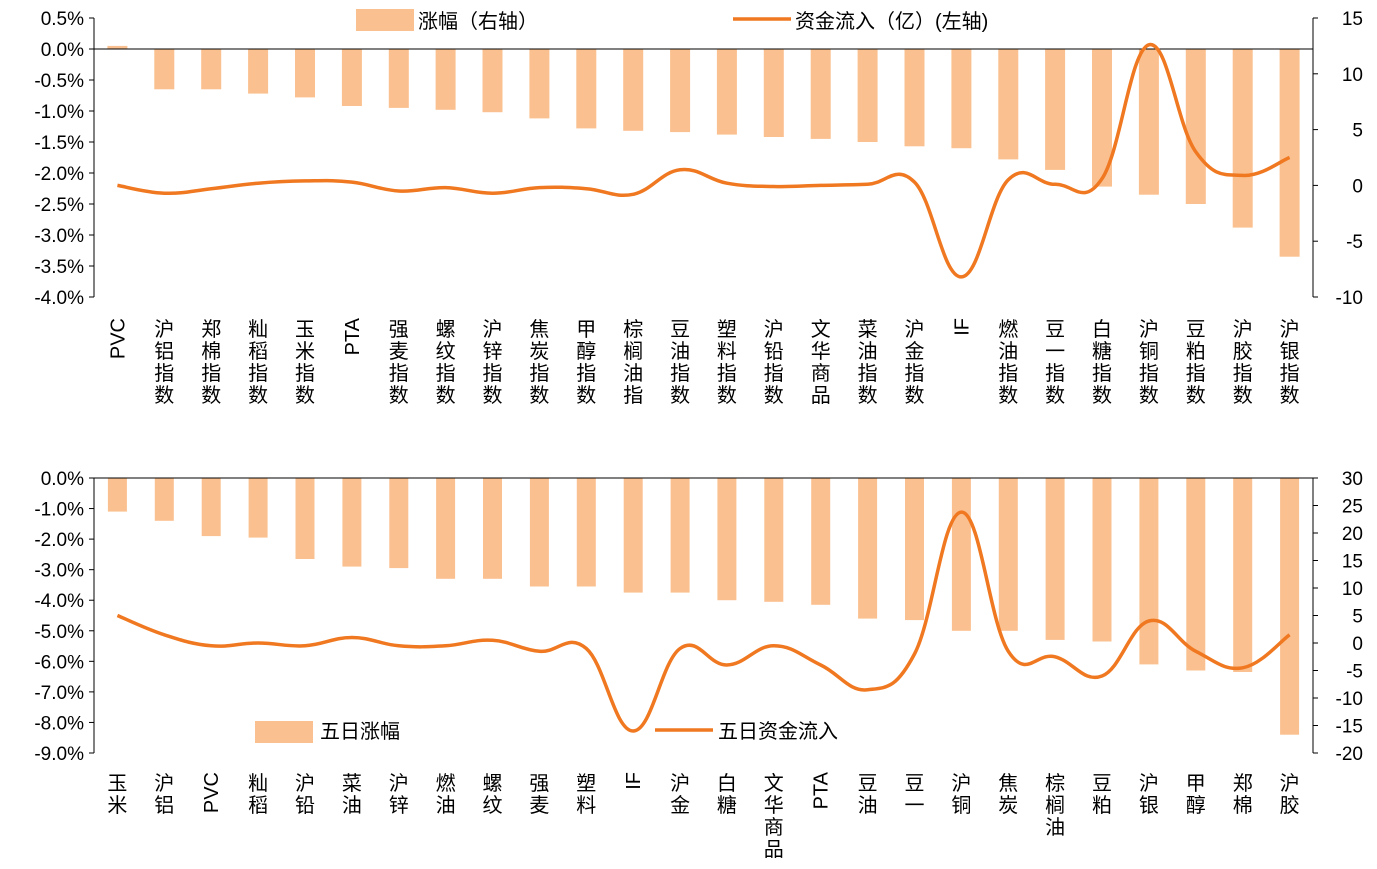 The image size is (1377, 869). What do you see at coordinates (915, 795) in the screenshot?
I see `category-label: 豆一` at bounding box center [915, 795].